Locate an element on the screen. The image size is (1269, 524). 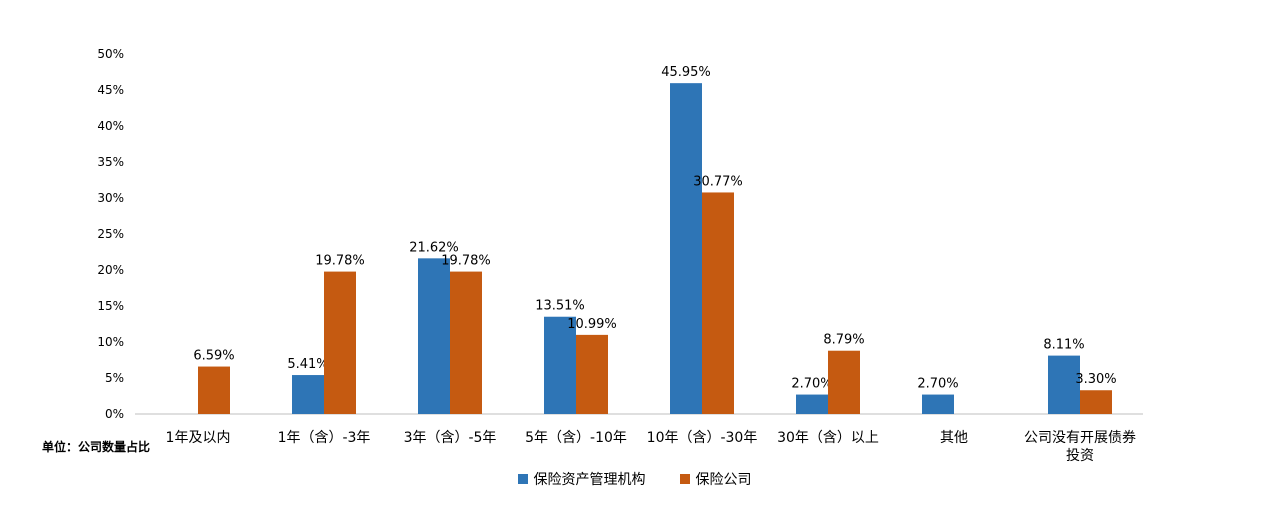
legend-item-series1: 保险资产管理机构 is located at coordinates (581, 479).